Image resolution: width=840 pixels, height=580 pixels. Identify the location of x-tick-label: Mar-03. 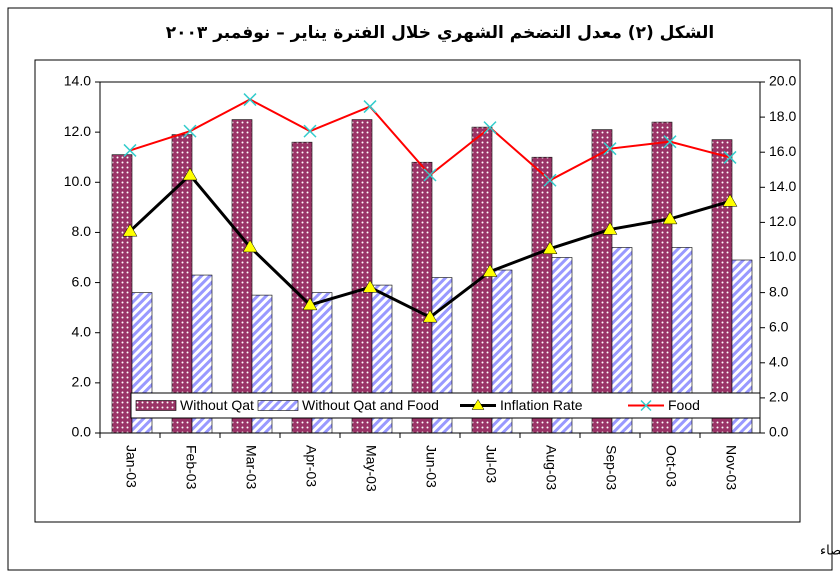
(251, 467).